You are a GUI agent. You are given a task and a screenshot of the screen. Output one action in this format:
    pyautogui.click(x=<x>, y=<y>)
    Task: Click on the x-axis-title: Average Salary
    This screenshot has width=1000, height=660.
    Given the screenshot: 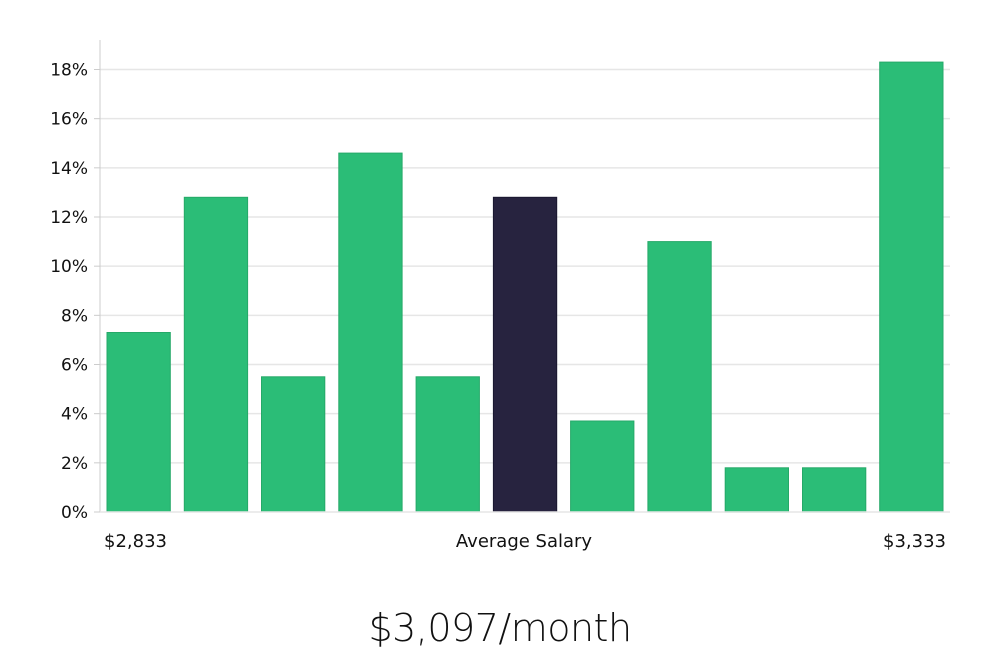 What is the action you would take?
    pyautogui.click(x=524, y=541)
    